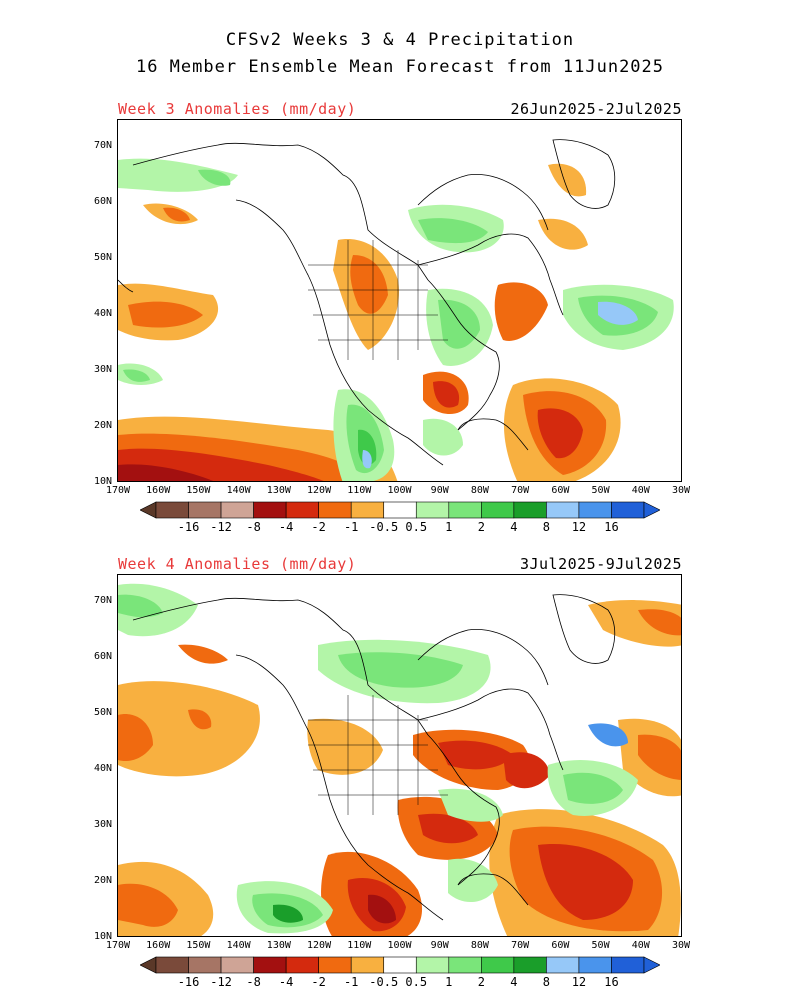 The image size is (800, 1000). What do you see at coordinates (221, 982) in the screenshot?
I see `colorbar-label: -12` at bounding box center [221, 982].